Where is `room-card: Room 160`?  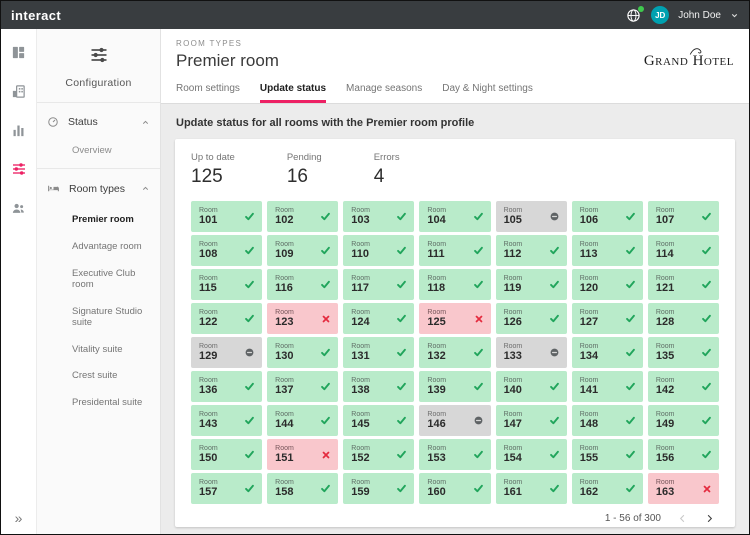 room-card: Room 160 is located at coordinates (455, 488).